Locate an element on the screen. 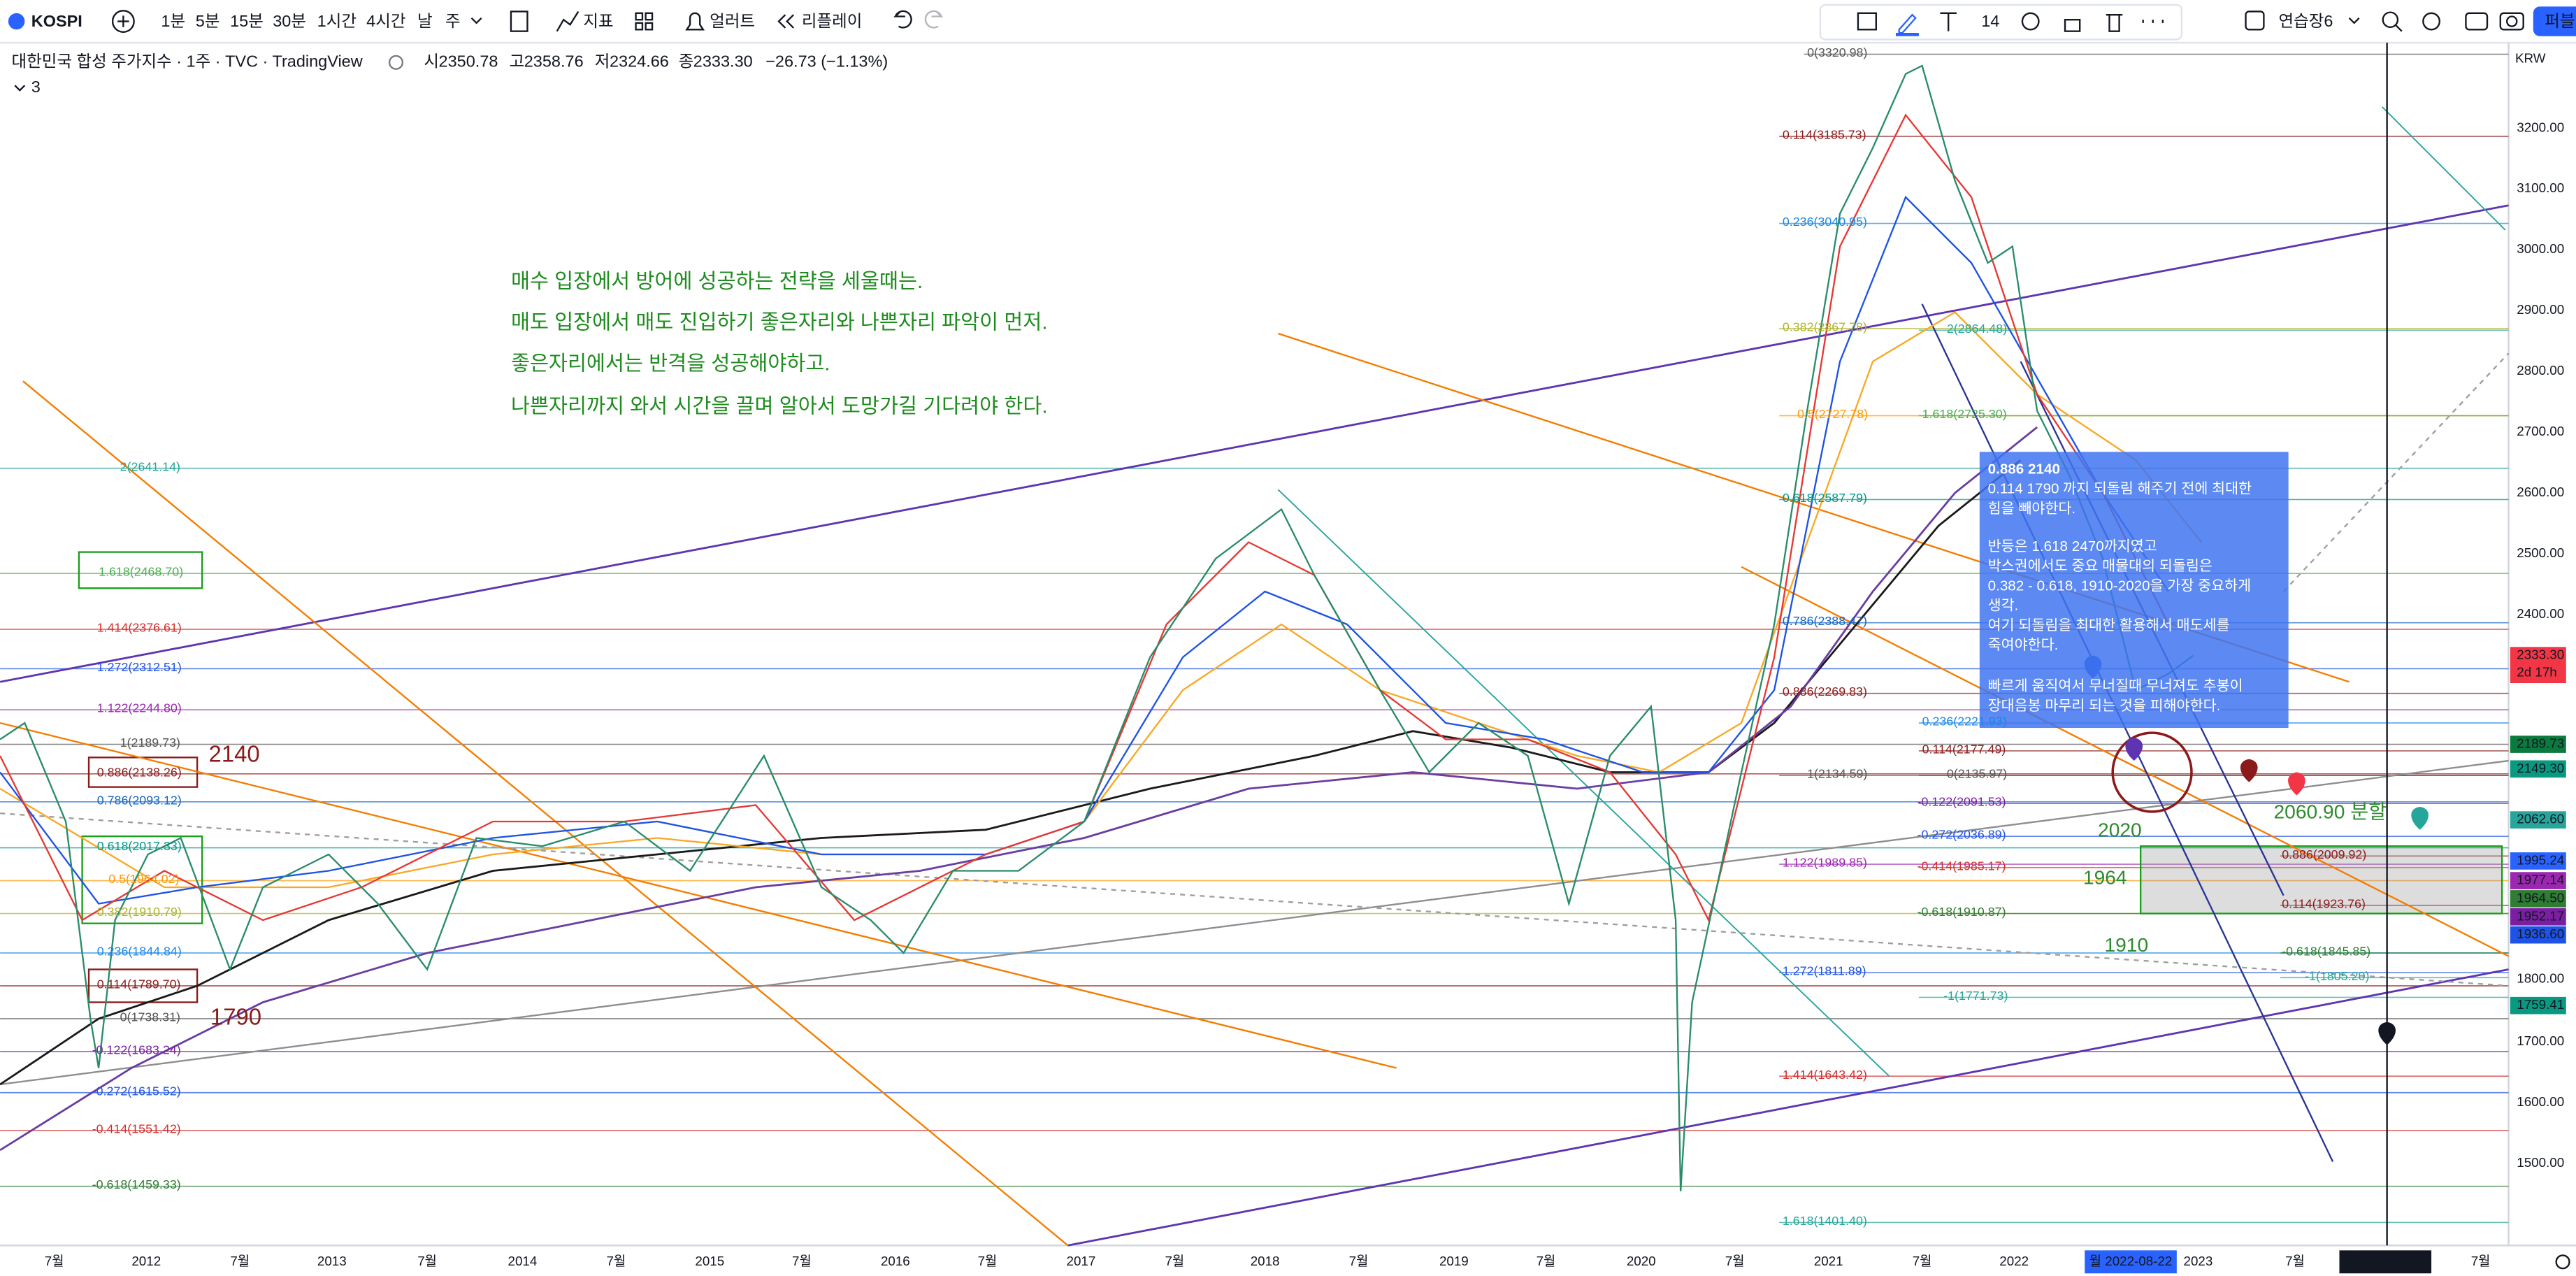 The width and height of the screenshot is (2576, 1276). templates-icon is located at coordinates (649, 16).